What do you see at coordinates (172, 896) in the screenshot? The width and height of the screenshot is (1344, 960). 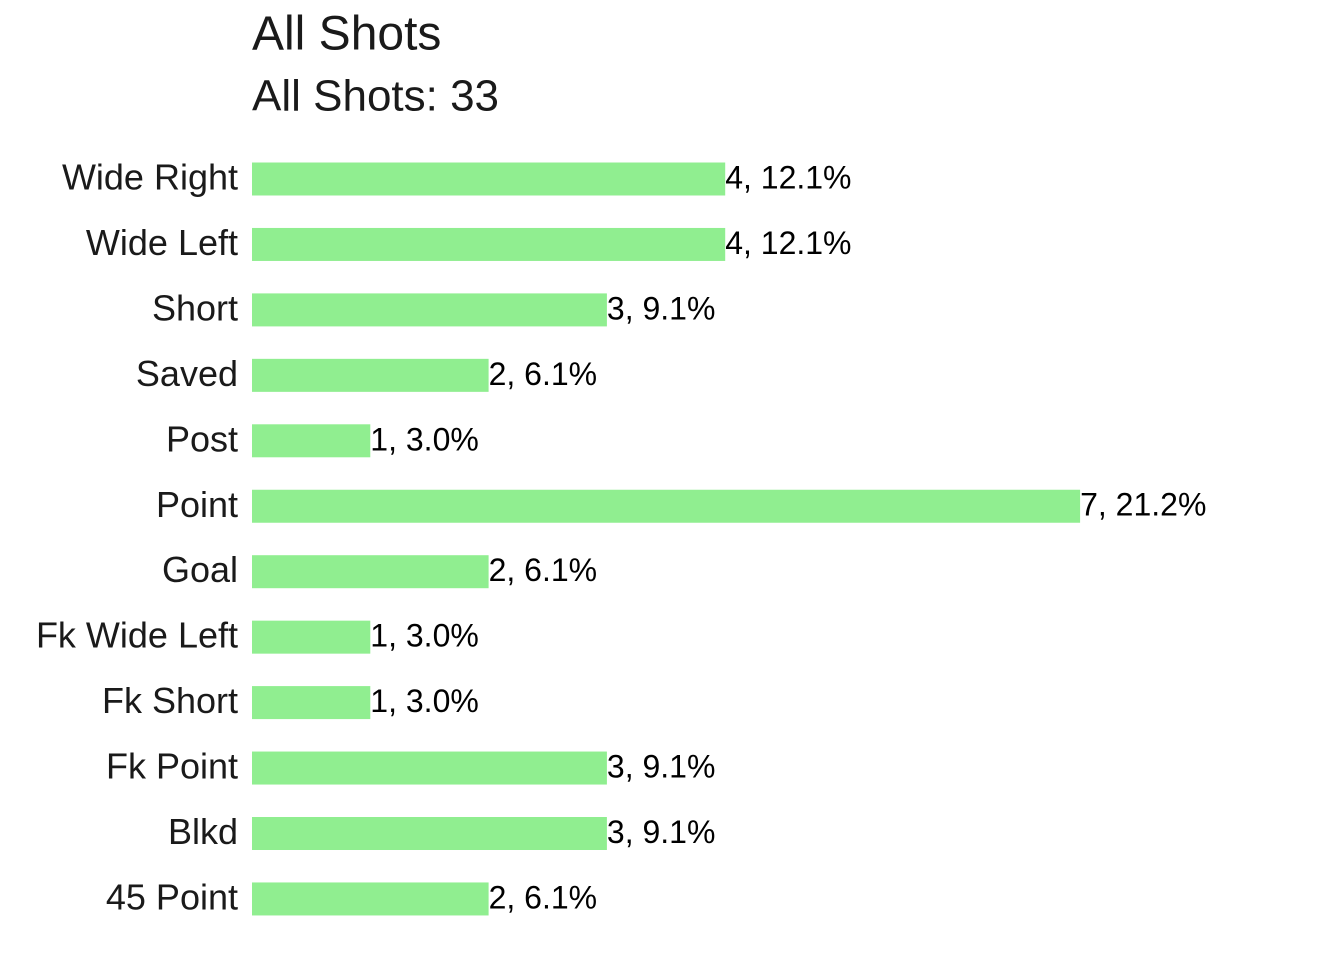 I see `y-tick-label: 45 Point` at bounding box center [172, 896].